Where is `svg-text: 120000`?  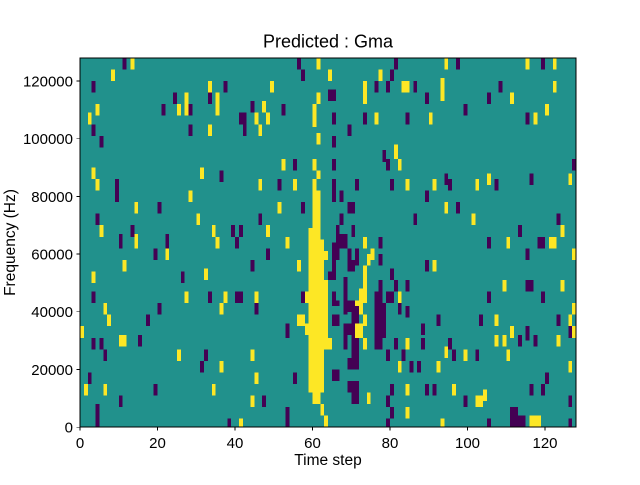
svg-text: 120000 is located at coordinates (48, 81).